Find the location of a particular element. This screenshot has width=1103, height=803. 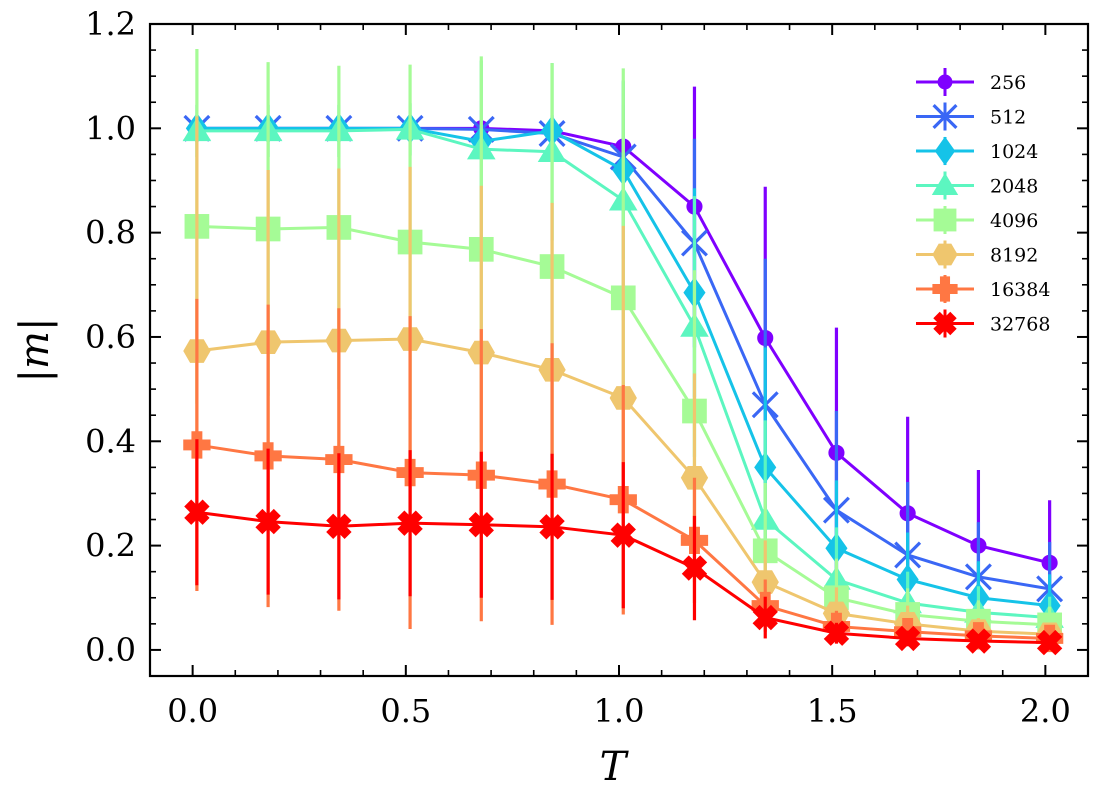

legend: 256 512 1024 2048 4096 8192 16384 32768 is located at coordinates (983, 203).